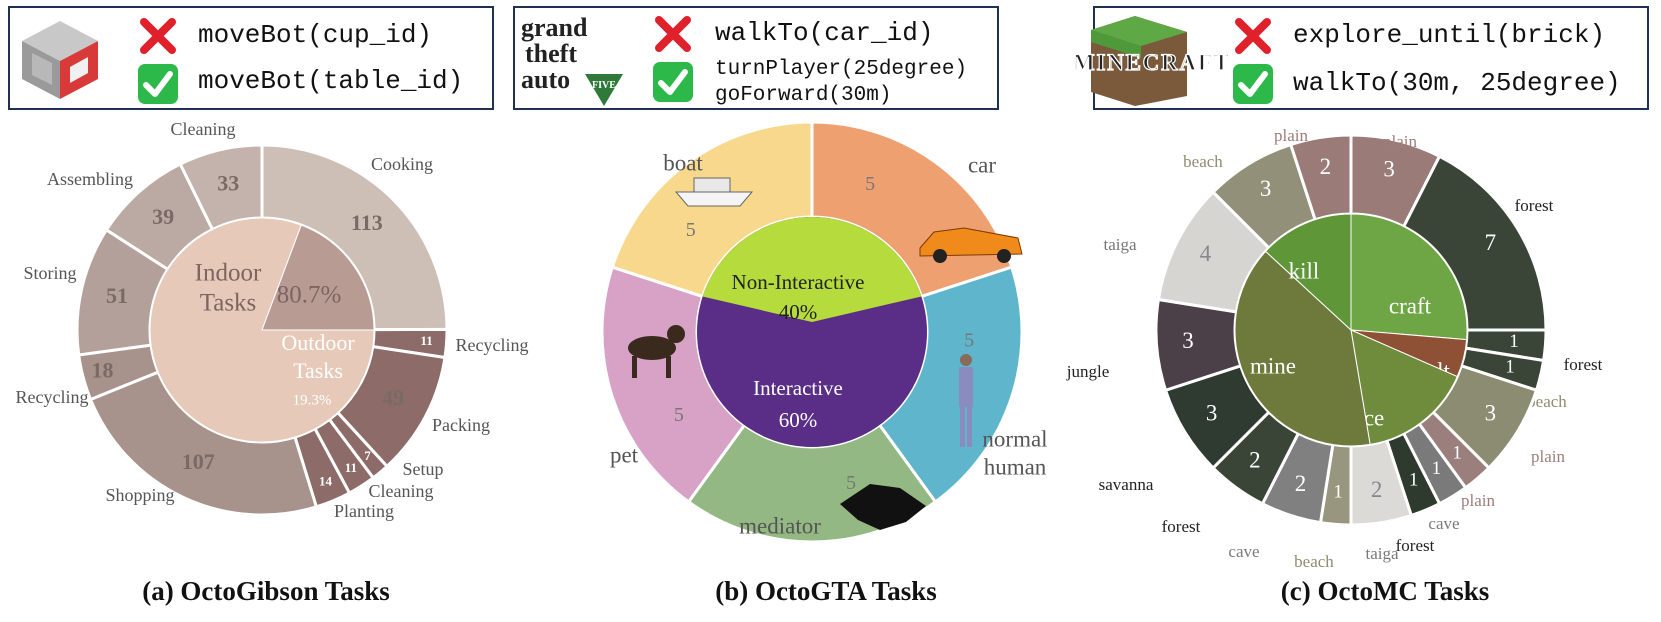  Describe the element at coordinates (1385, 591) in the screenshot. I see `caption-c: (c) OctoMC Tasks` at that location.